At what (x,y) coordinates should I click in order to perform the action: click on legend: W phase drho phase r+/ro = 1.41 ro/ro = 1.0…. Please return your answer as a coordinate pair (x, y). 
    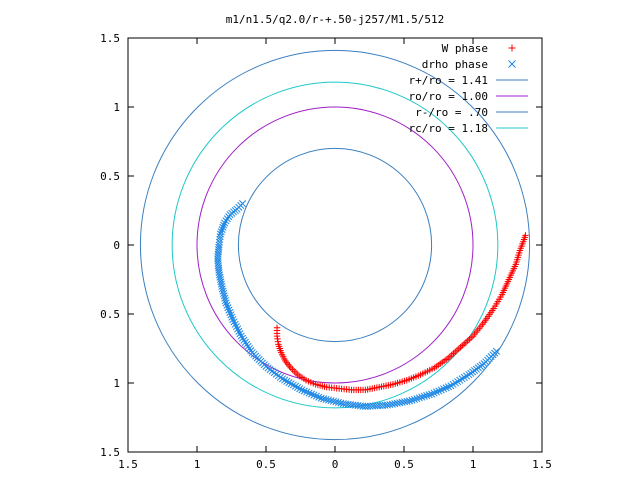
    Looking at the image, I should click on (468, 88).